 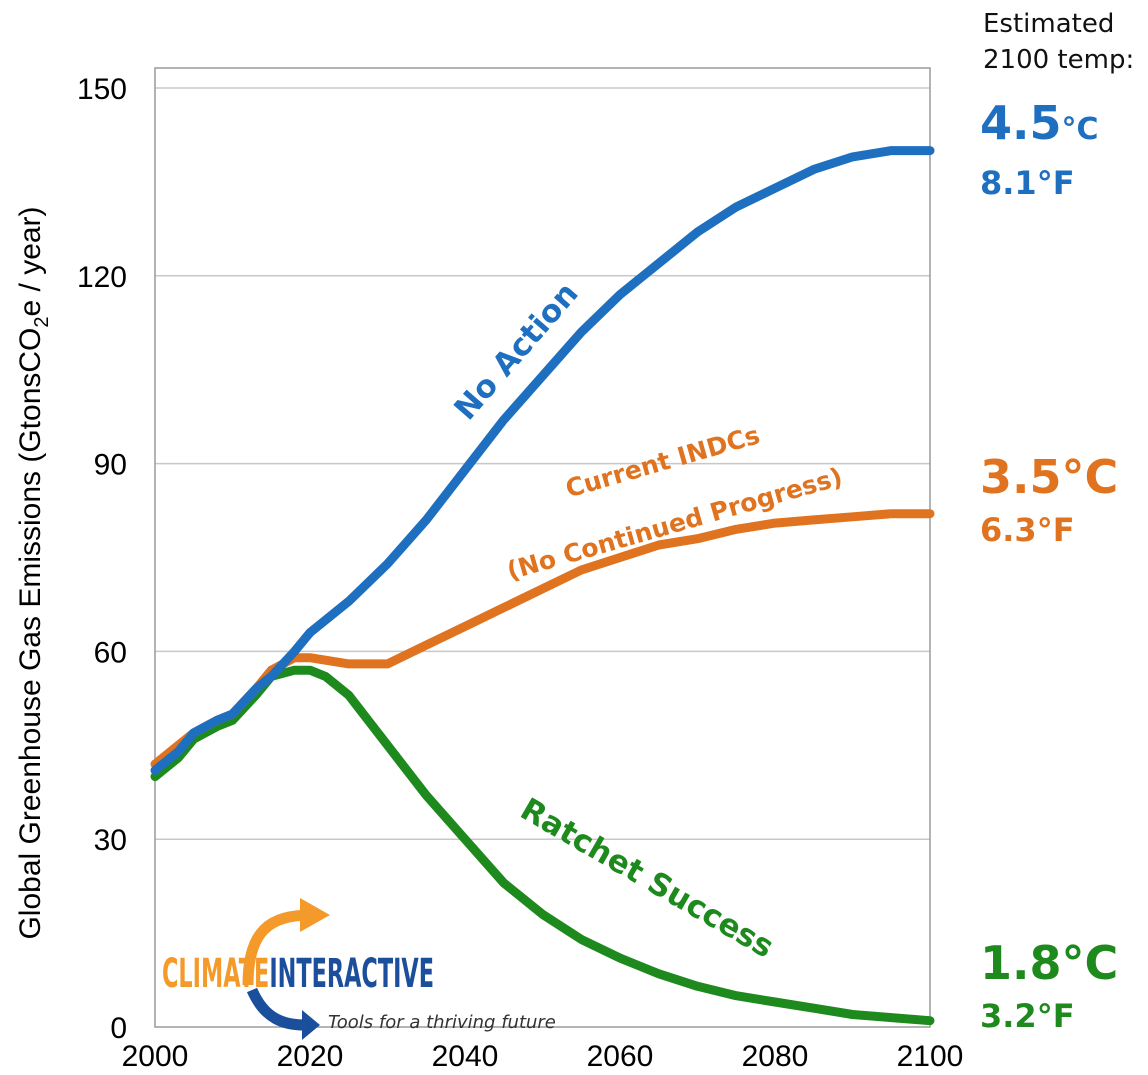 What do you see at coordinates (102, 89) in the screenshot?
I see `y-tick-label: 150` at bounding box center [102, 89].